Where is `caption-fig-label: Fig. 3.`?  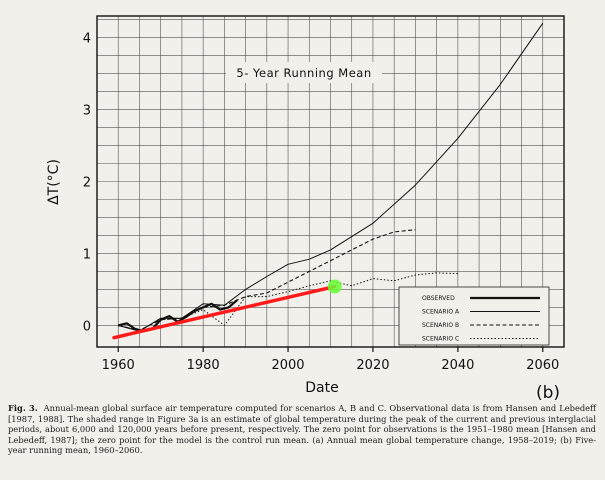
caption-fig-label: Fig. 3. is located at coordinates (23, 408).